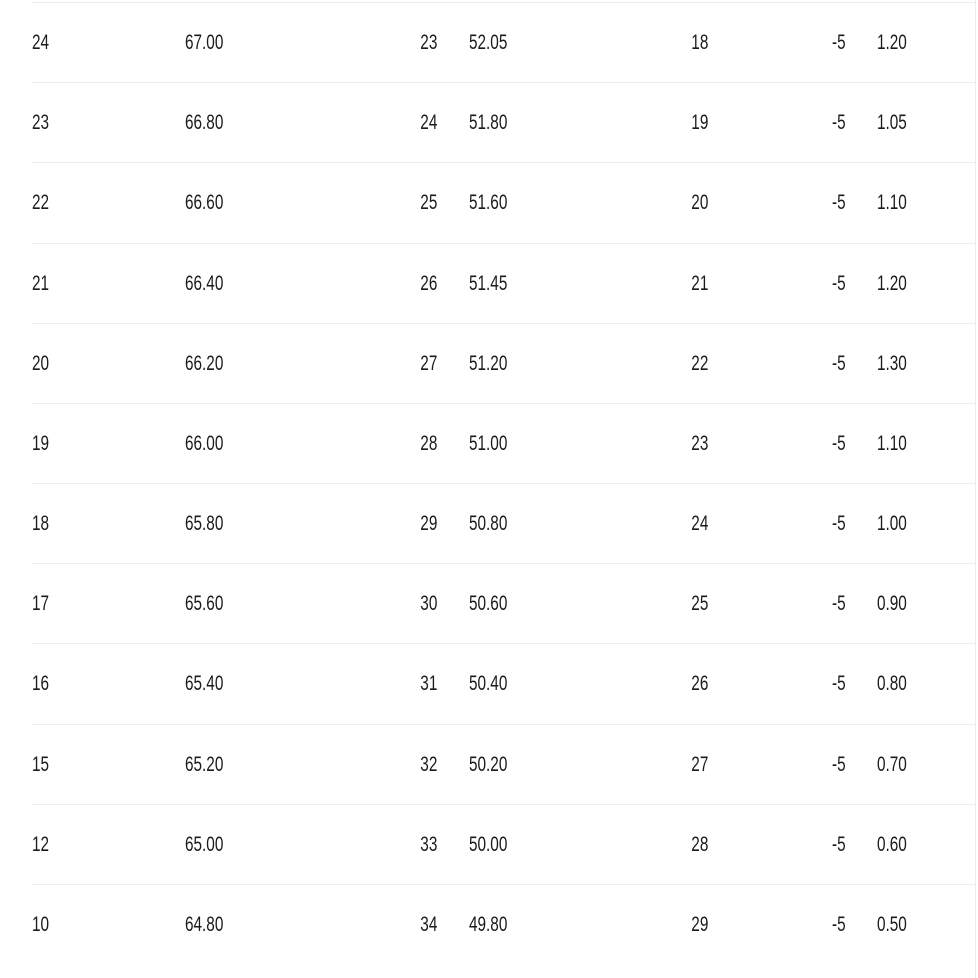  Describe the element at coordinates (488, 684) in the screenshot. I see `table-cell-col4: 50.40` at that location.